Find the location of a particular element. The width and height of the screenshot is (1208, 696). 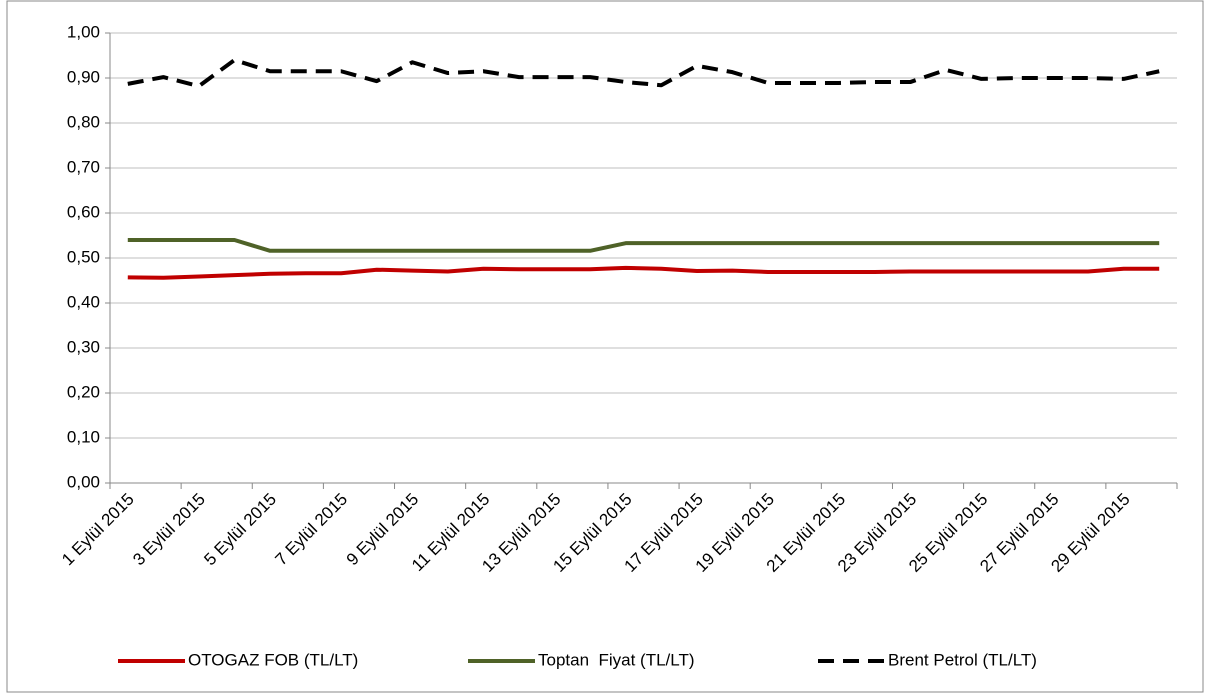

x-tick-label: 7 Eylül 2015 is located at coordinates (312, 530).